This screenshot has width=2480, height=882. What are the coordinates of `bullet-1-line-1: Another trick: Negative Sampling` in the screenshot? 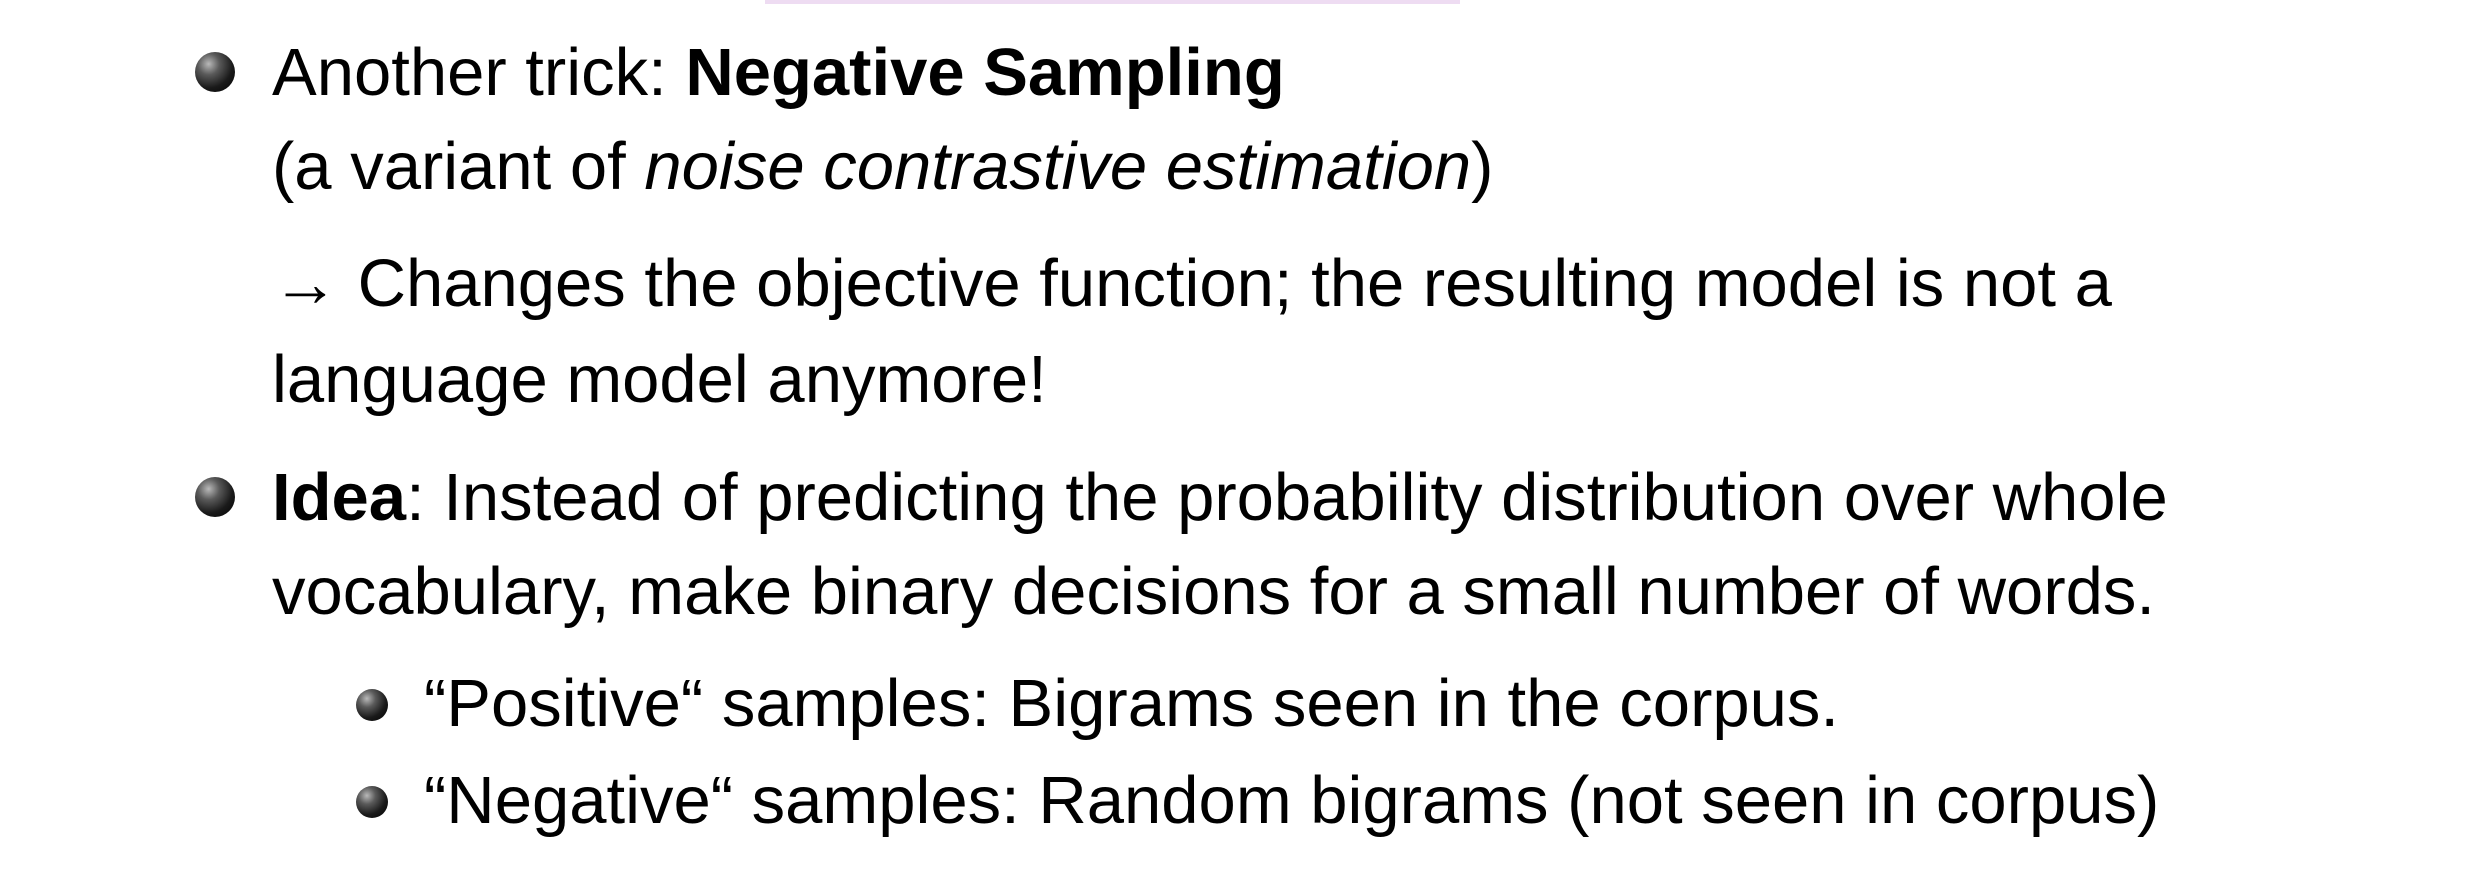 It's located at (778, 72).